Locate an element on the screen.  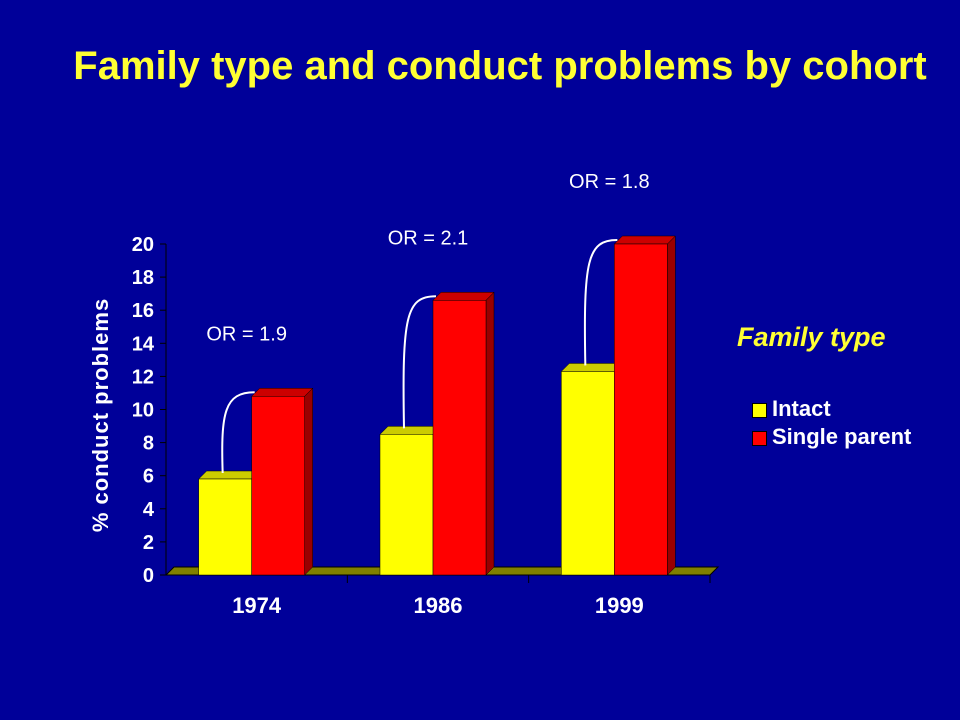
y-tick-label: 4 is located at coordinates (149, 510).